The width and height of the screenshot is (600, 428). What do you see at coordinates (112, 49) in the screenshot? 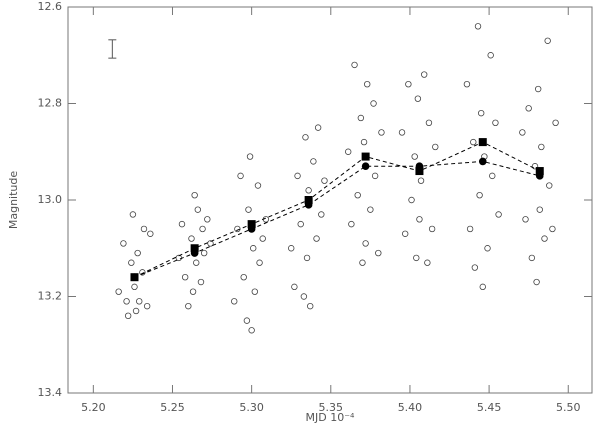
I see `error-bar` at bounding box center [112, 49].